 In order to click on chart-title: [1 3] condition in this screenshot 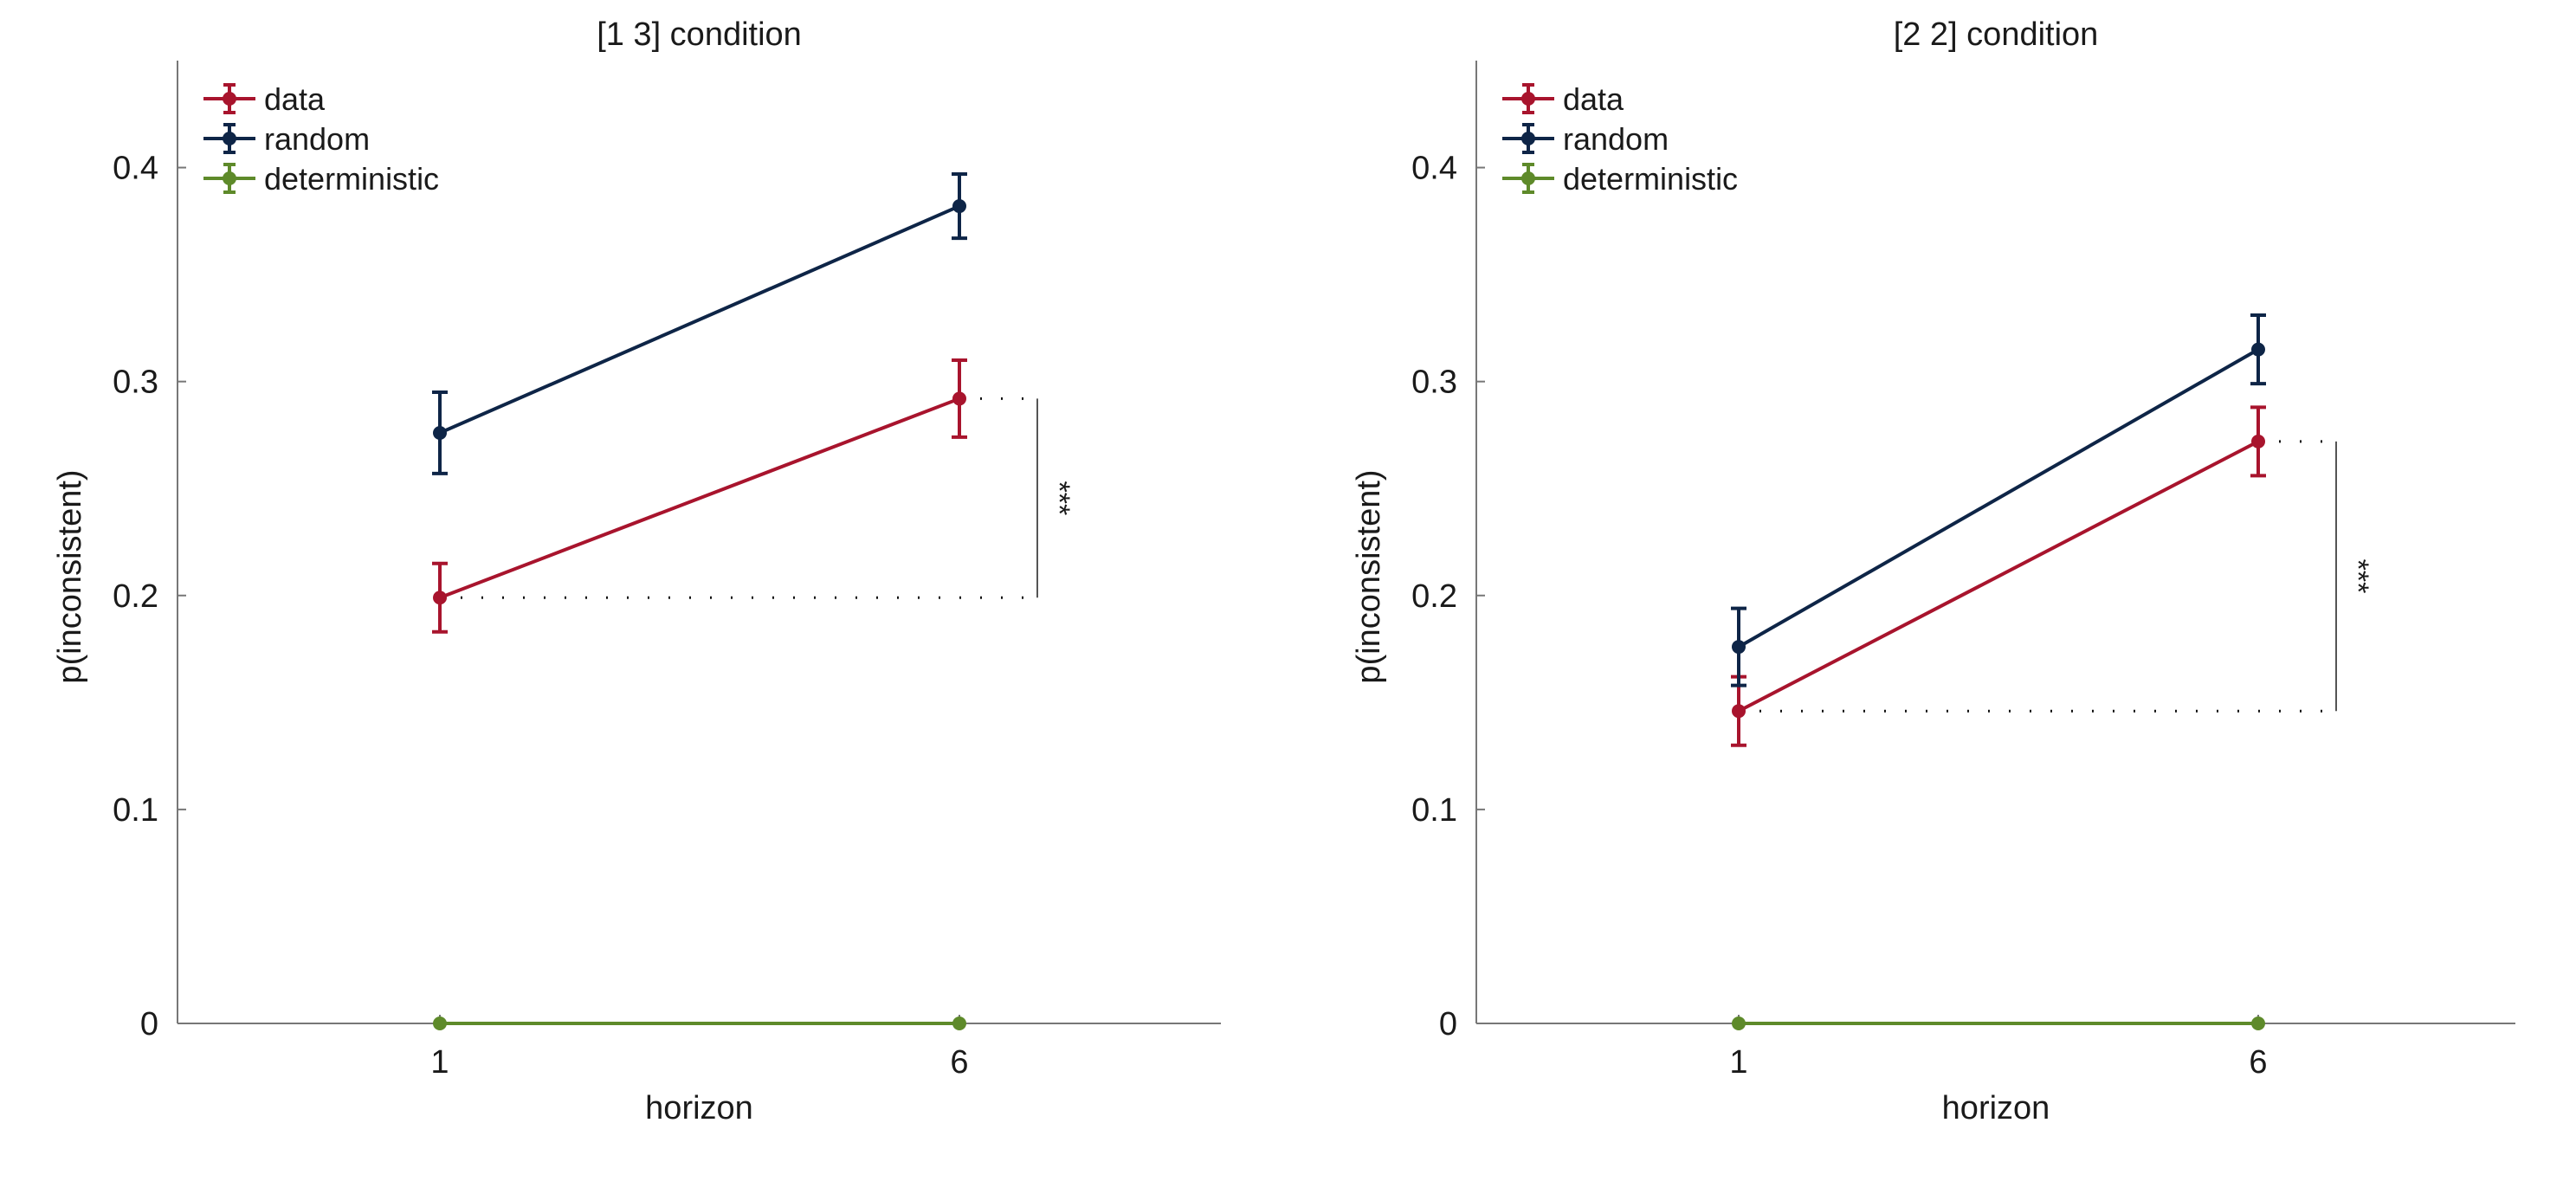, I will do `click(699, 34)`.